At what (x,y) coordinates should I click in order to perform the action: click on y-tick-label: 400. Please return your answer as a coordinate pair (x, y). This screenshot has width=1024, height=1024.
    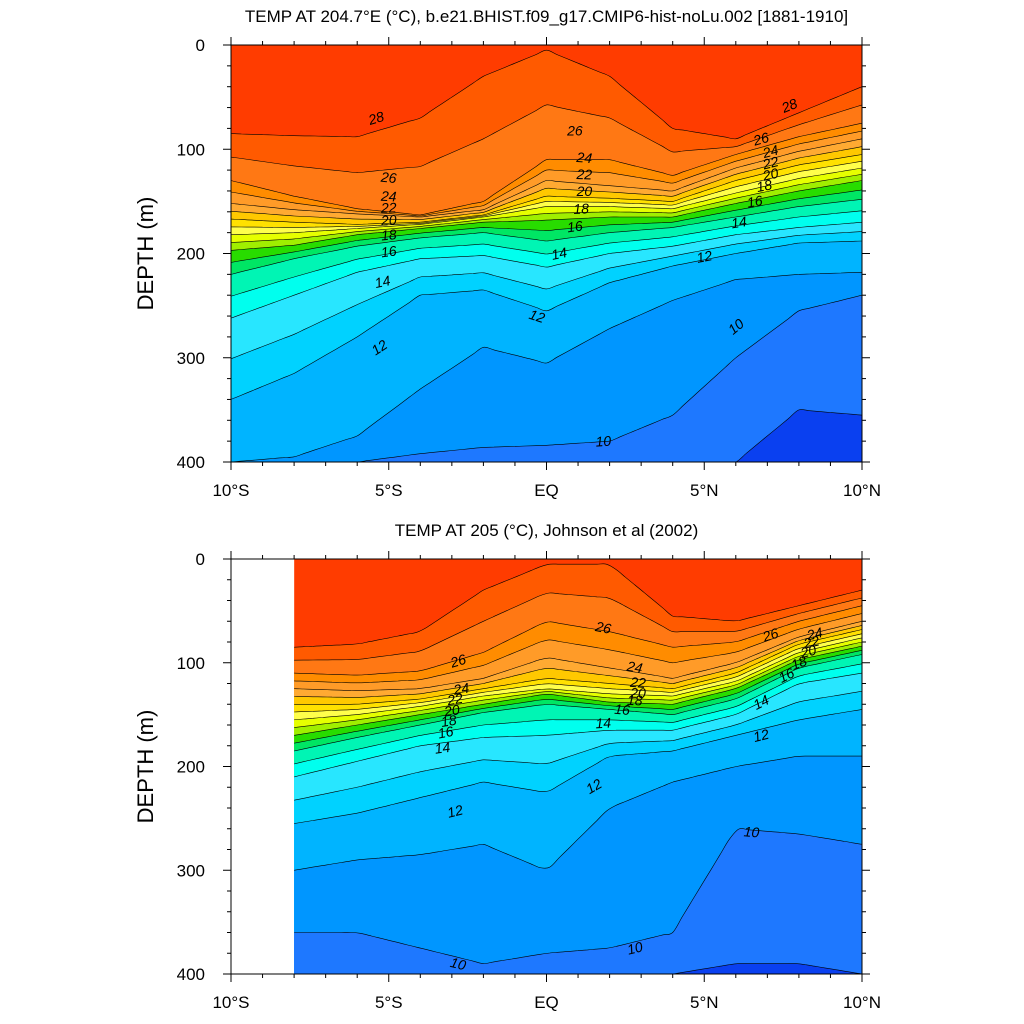
    Looking at the image, I should click on (191, 974).